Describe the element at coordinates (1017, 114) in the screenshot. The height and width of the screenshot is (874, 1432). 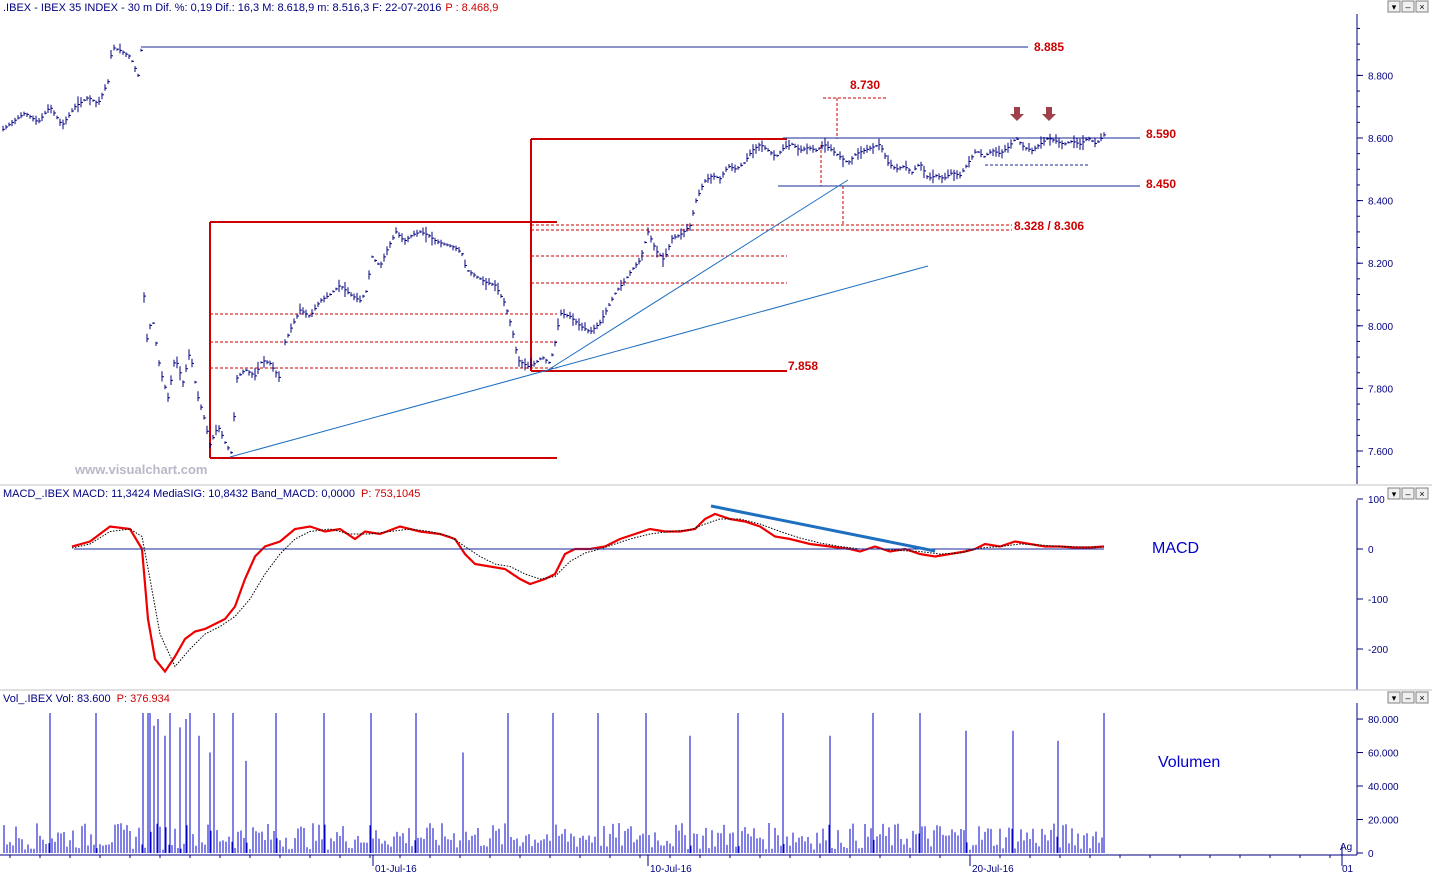
I see `down-arrow-icon` at that location.